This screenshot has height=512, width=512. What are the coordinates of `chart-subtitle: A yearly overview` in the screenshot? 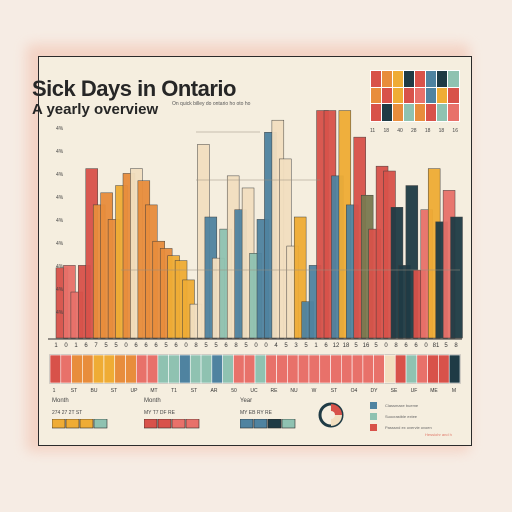 It's located at (95, 109).